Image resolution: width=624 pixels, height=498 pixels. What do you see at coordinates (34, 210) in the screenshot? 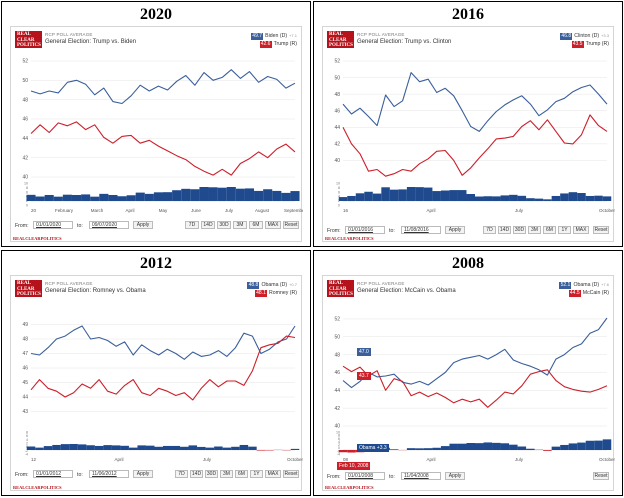
I see `x-tick-label: 20` at bounding box center [34, 210].